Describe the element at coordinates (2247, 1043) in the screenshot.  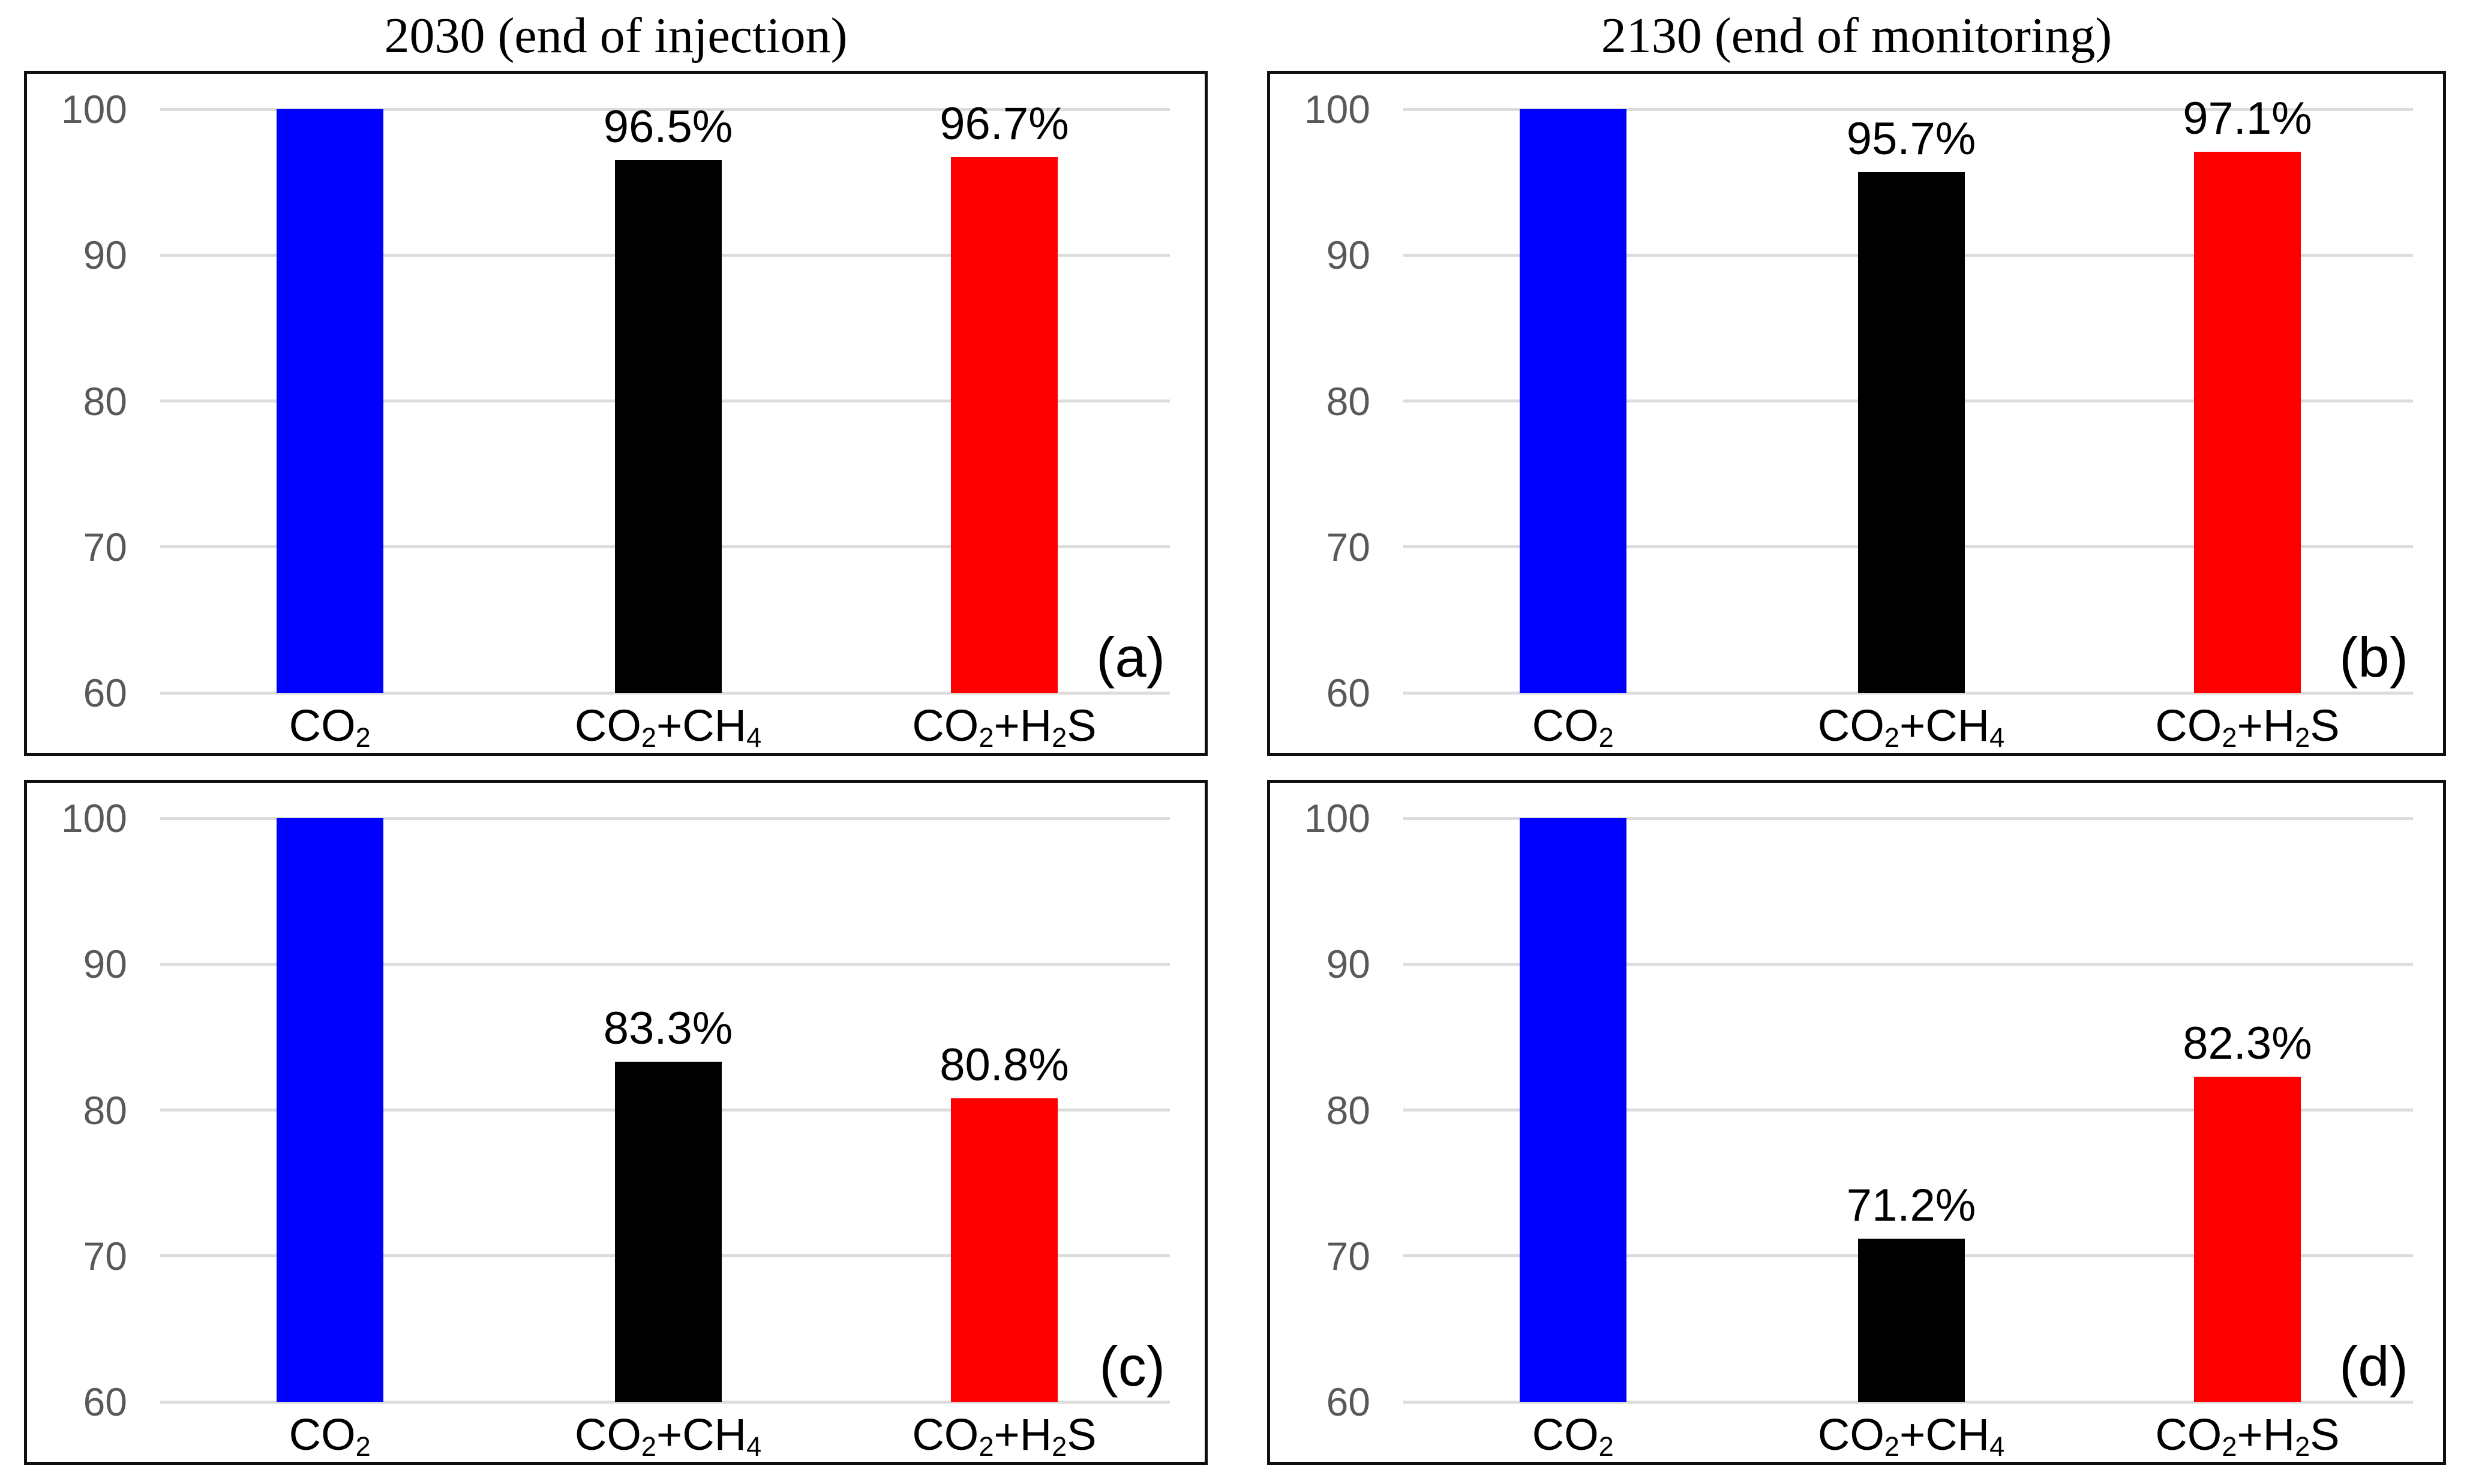
I see `bar-value-label: 82.3%` at that location.